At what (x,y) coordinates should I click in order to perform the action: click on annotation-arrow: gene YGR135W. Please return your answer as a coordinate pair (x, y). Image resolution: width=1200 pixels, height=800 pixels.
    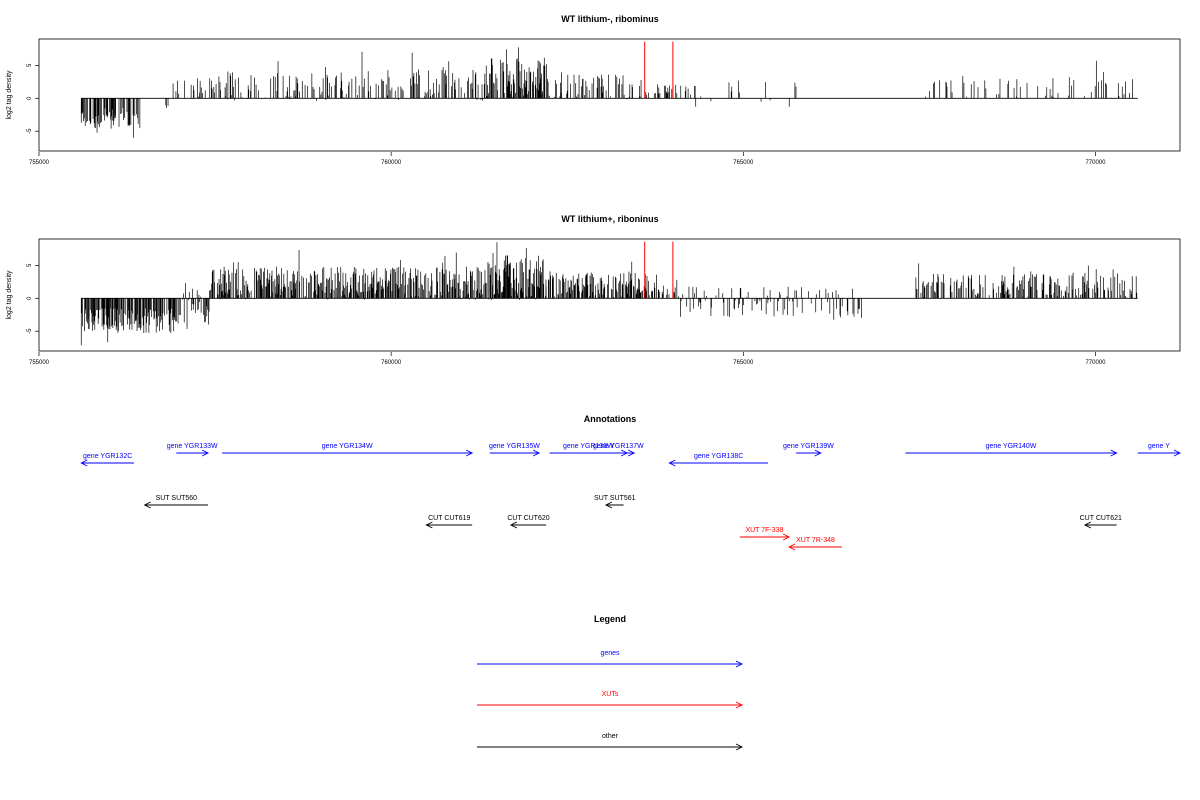
    Looking at the image, I should click on (514, 450).